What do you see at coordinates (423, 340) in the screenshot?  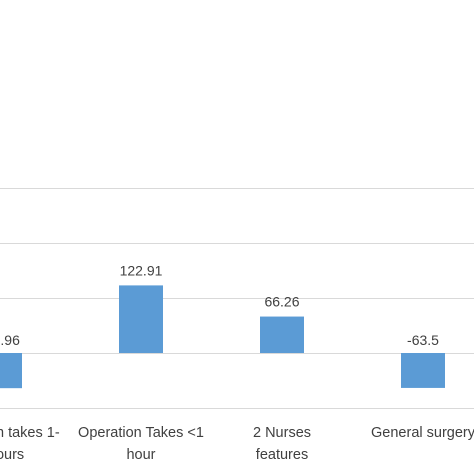 I see `data-label: -63.5` at bounding box center [423, 340].